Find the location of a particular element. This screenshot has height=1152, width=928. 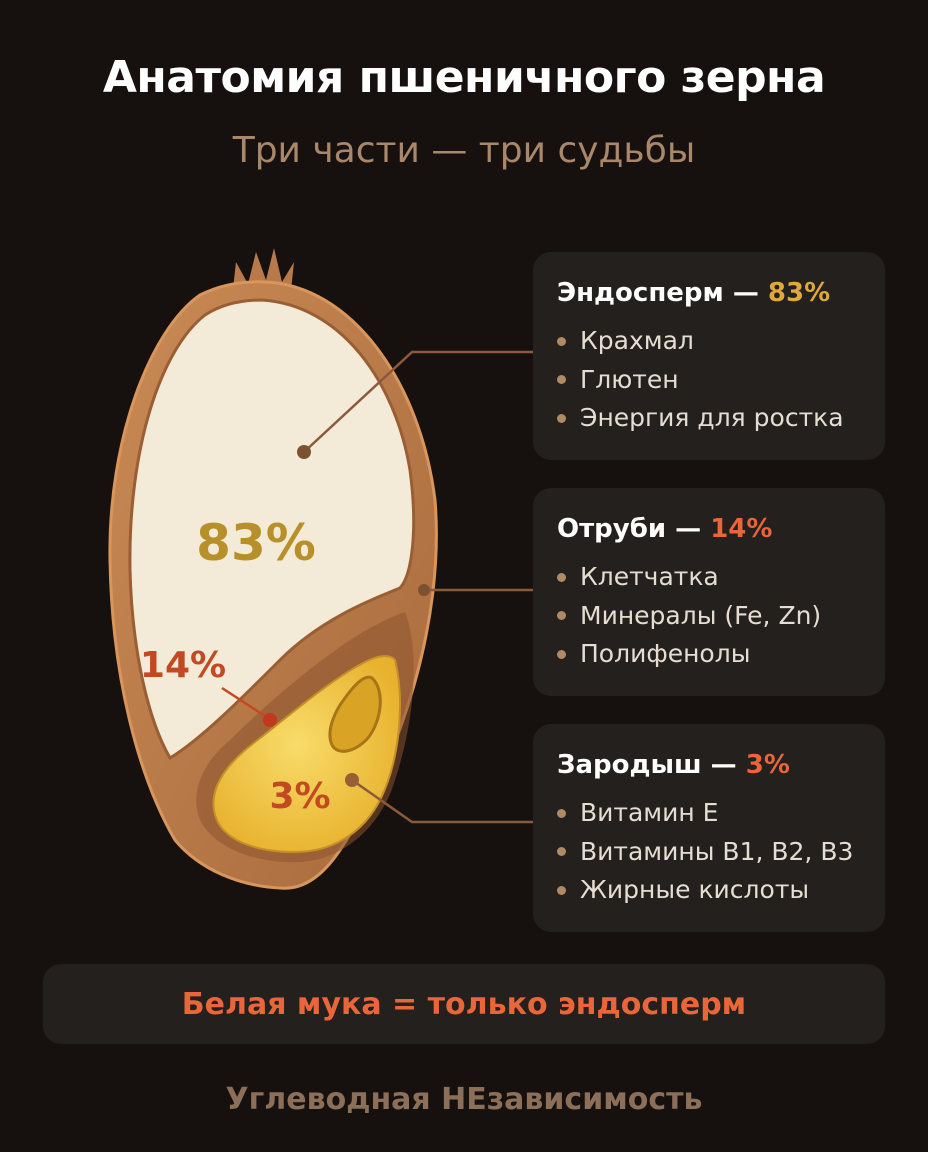

bran-percent-label: 14% is located at coordinates (183, 665).